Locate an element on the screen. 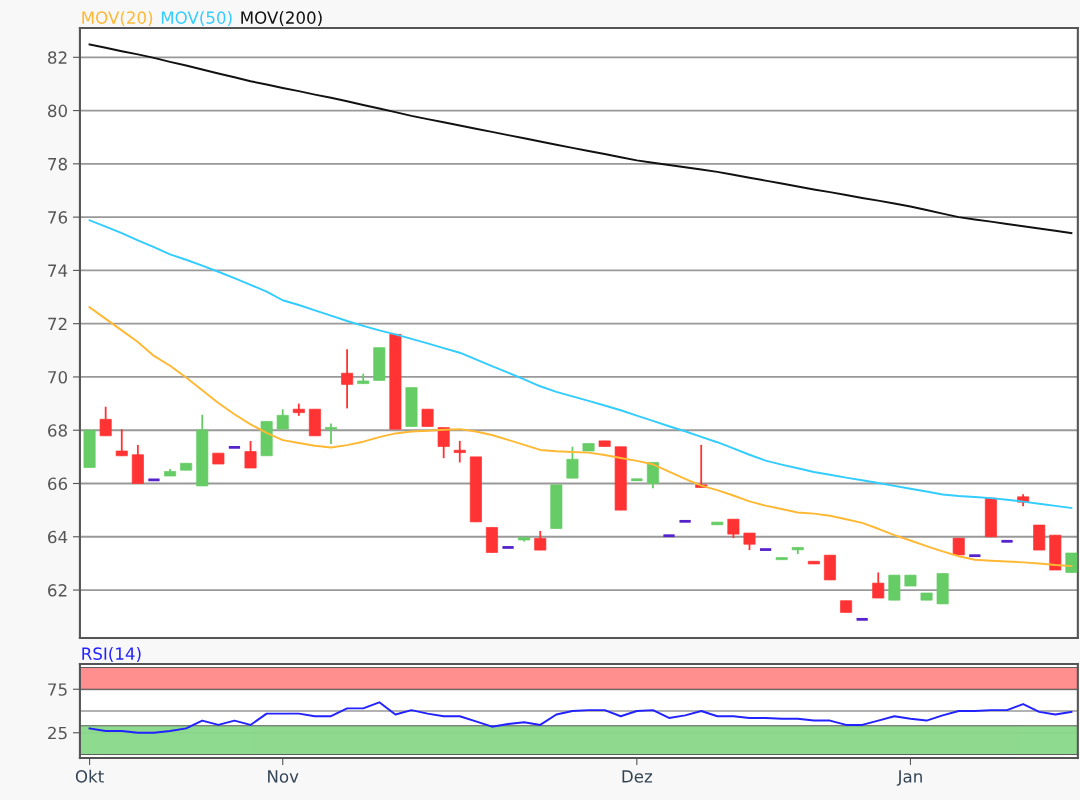 The image size is (1080, 800). y-tick-label: 68 is located at coordinates (57, 430).